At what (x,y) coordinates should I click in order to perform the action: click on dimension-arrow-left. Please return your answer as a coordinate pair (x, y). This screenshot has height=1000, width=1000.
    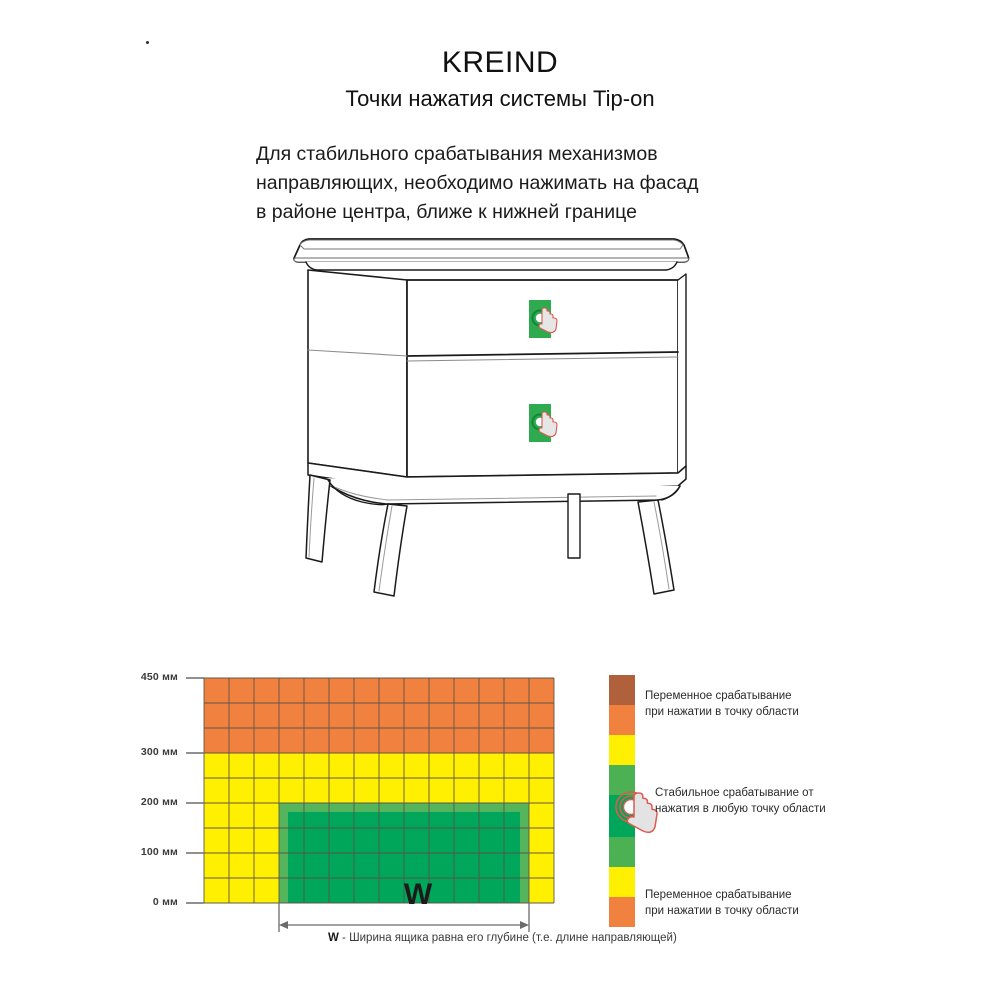
    Looking at the image, I should click on (283, 925).